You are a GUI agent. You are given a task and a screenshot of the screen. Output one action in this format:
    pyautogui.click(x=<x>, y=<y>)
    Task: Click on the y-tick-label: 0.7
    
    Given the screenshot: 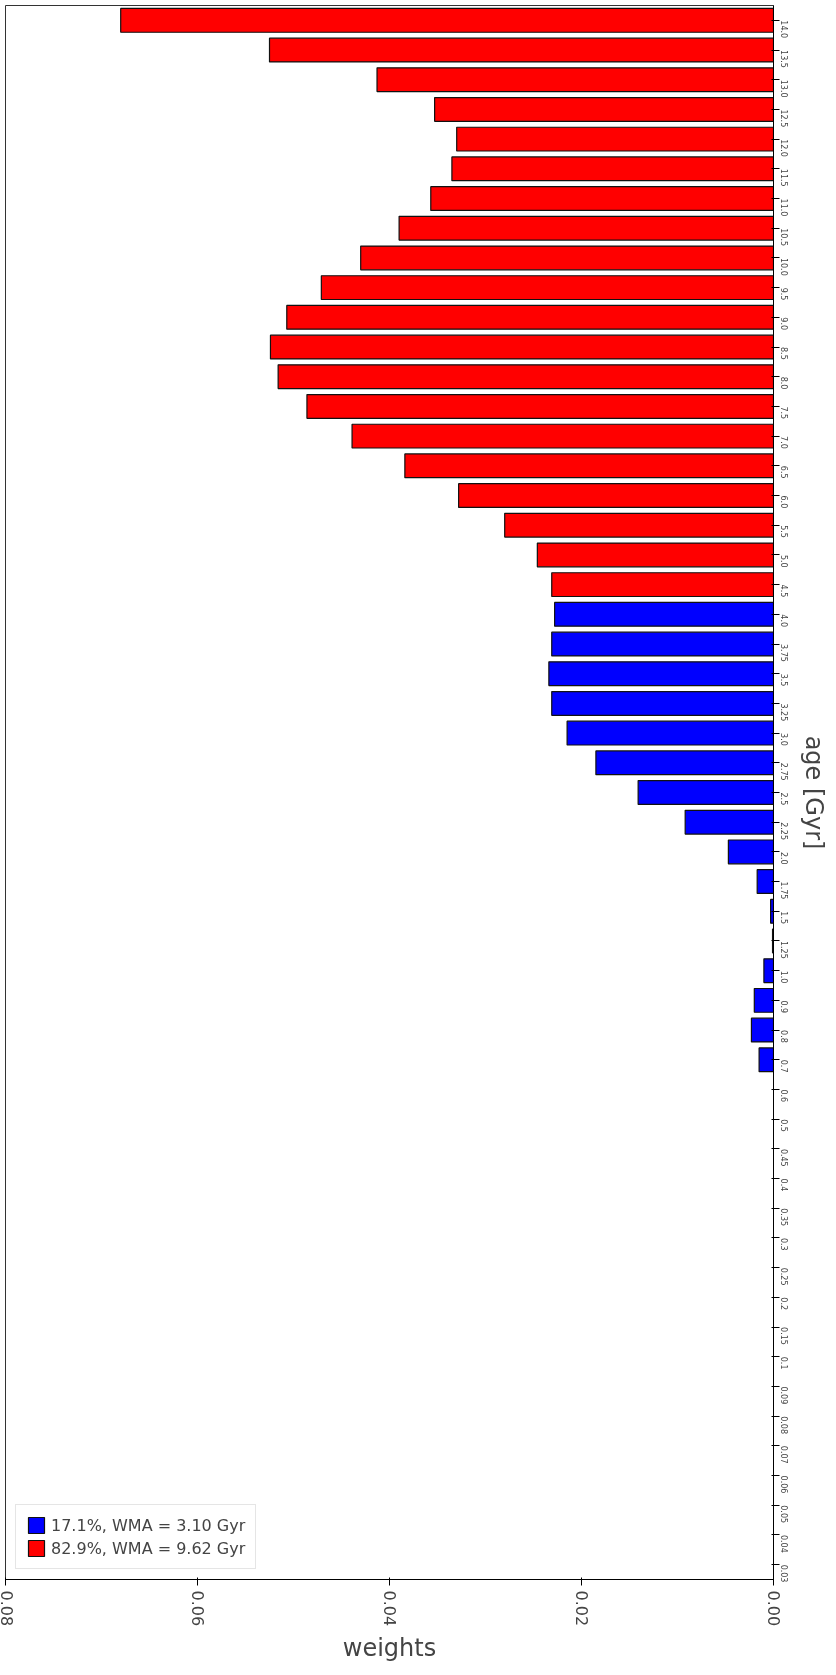 What is the action you would take?
    pyautogui.click(x=783, y=1066)
    